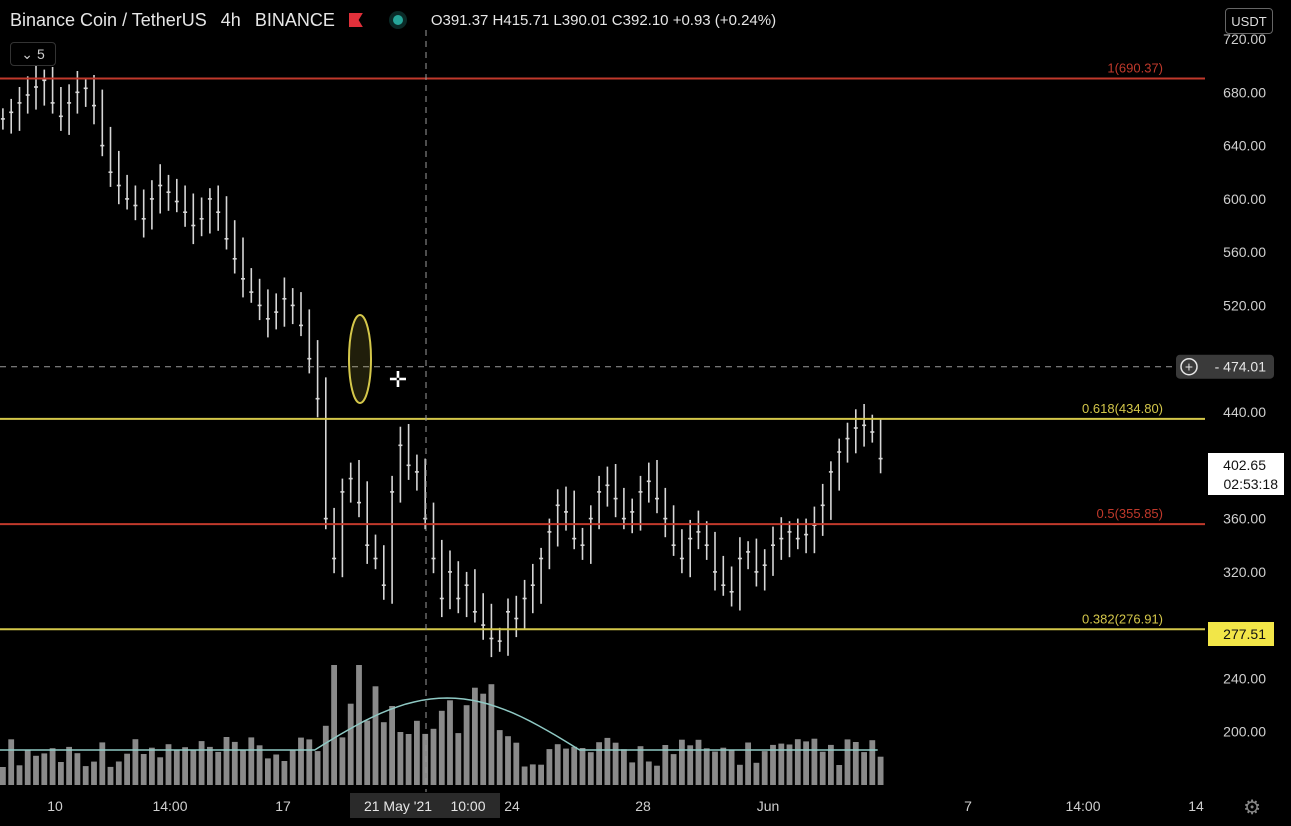 The height and width of the screenshot is (826, 1291). I want to click on y-tick-label: 360.00, so click(1244, 519).